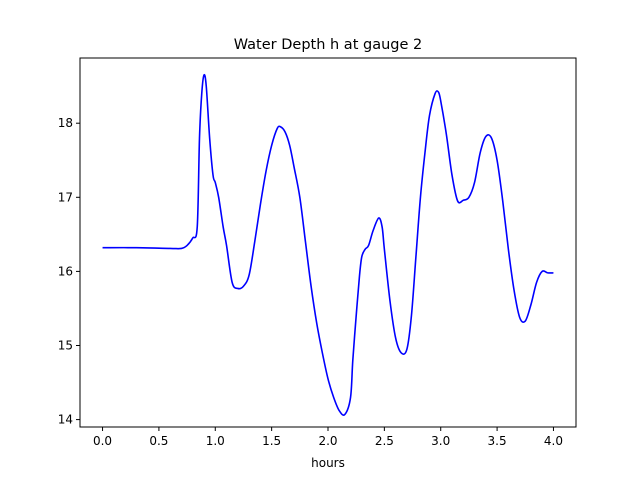 The height and width of the screenshot is (480, 640). What do you see at coordinates (65, 197) in the screenshot?
I see `y-tick-label: 17` at bounding box center [65, 197].